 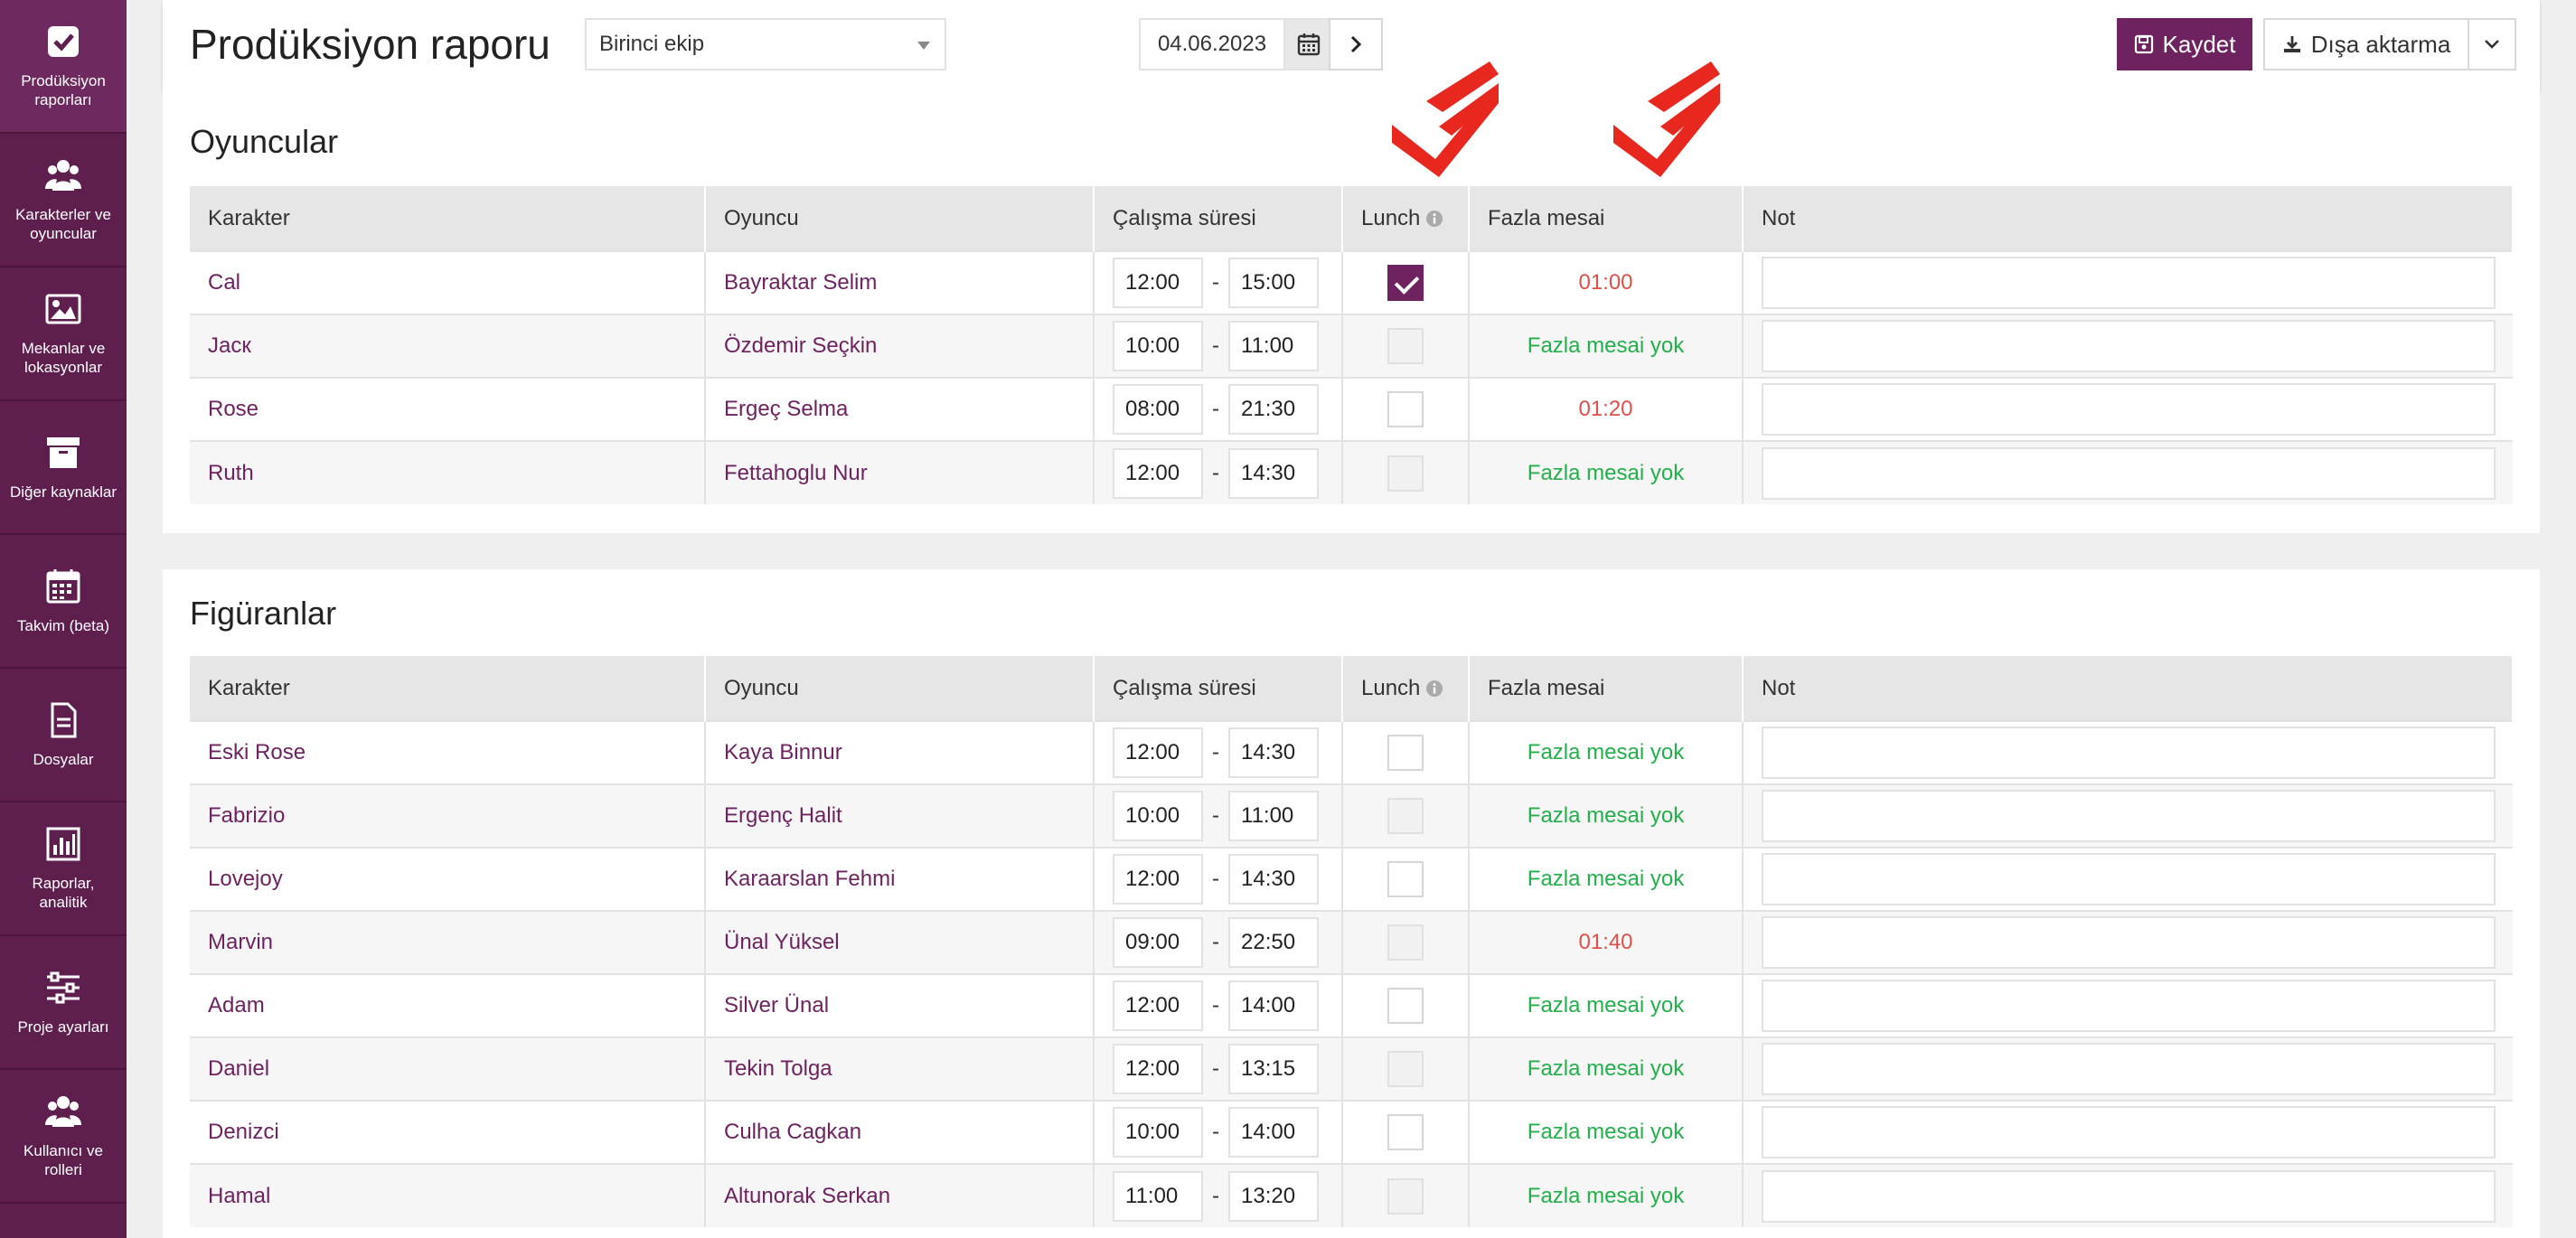 I want to click on character-link: Rose, so click(x=234, y=409).